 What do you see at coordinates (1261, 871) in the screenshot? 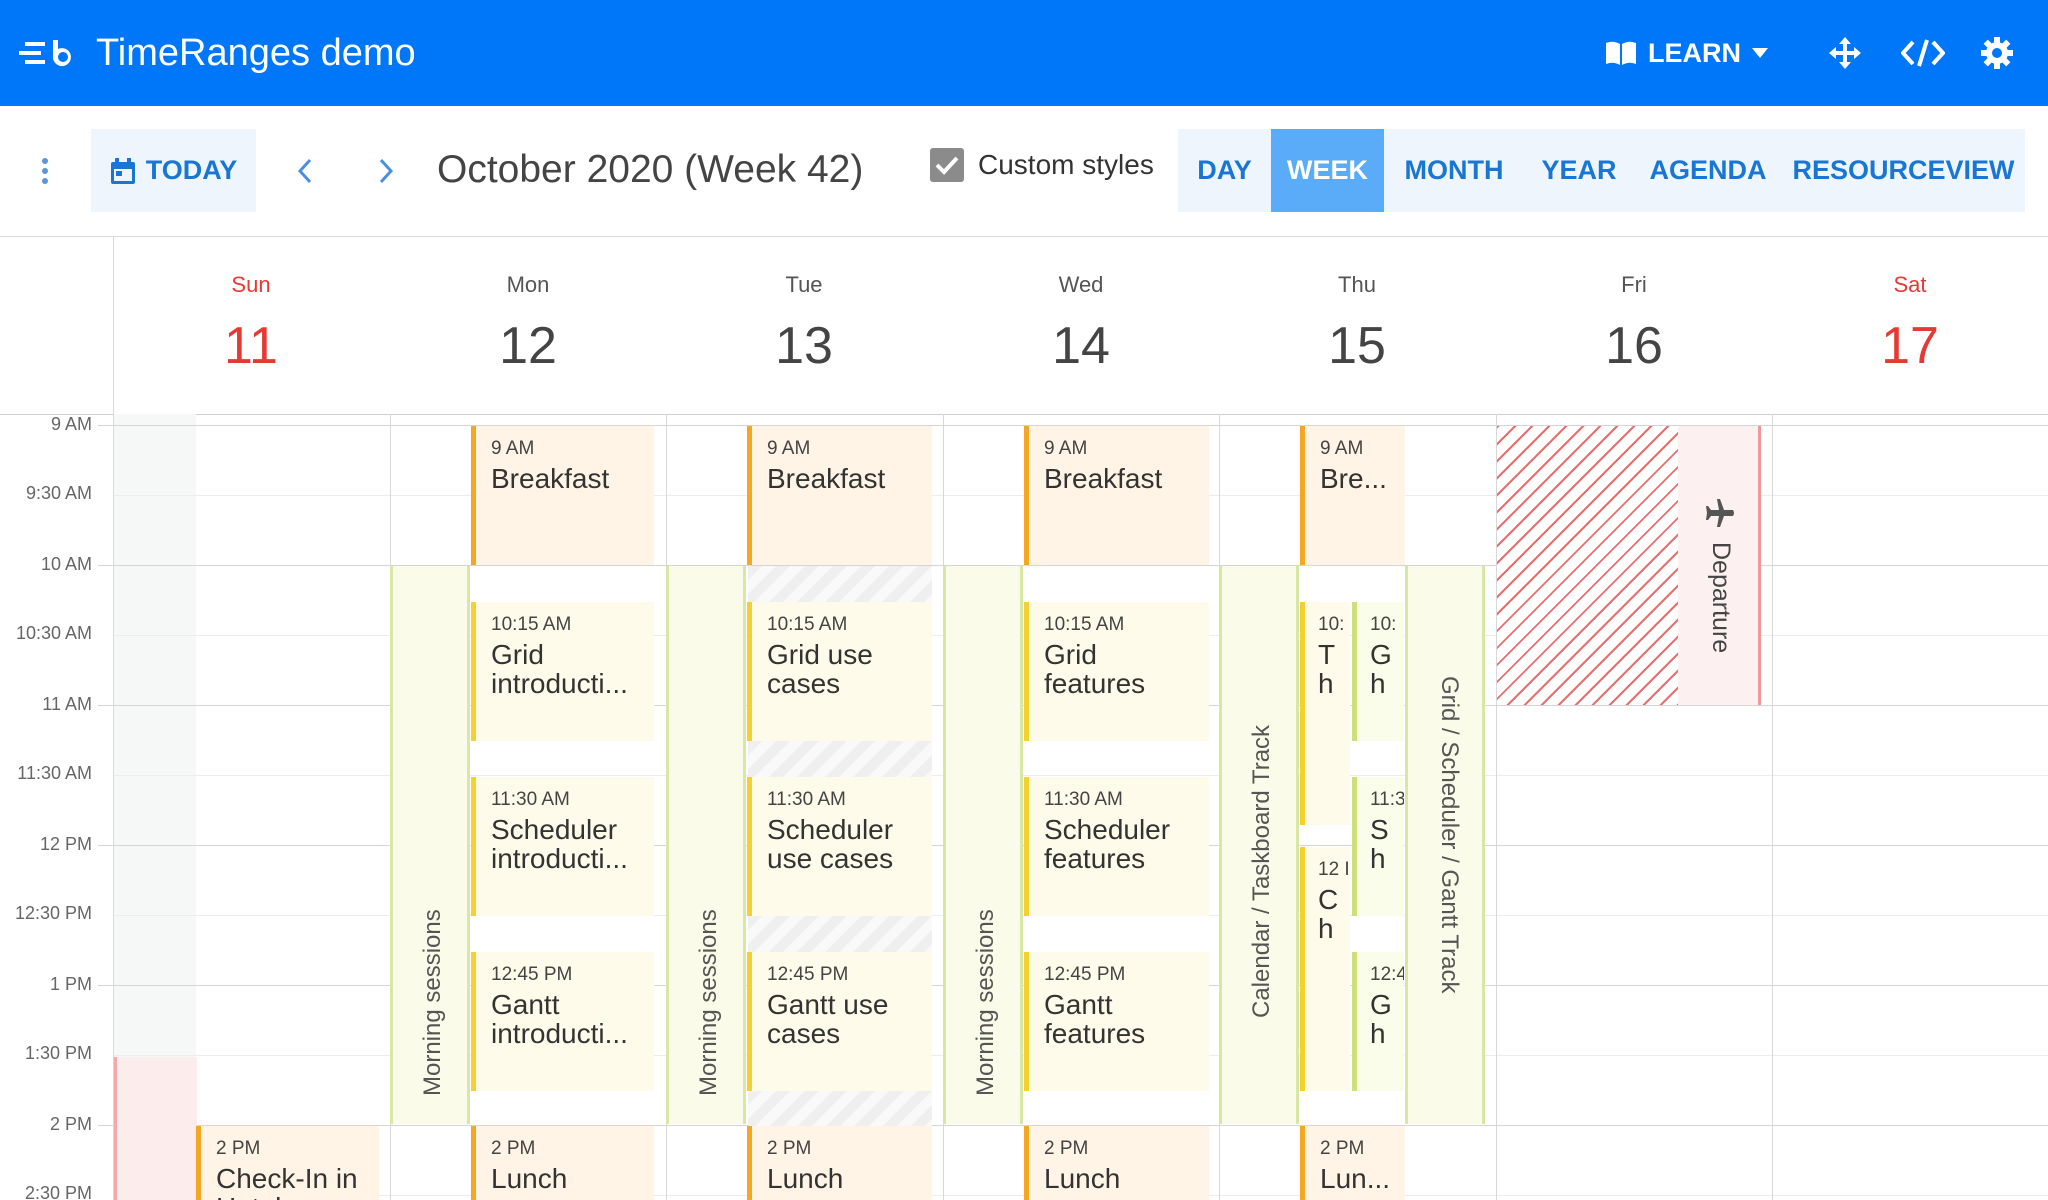
I see `time-range-label: Calendar / Taskboard Track` at bounding box center [1261, 871].